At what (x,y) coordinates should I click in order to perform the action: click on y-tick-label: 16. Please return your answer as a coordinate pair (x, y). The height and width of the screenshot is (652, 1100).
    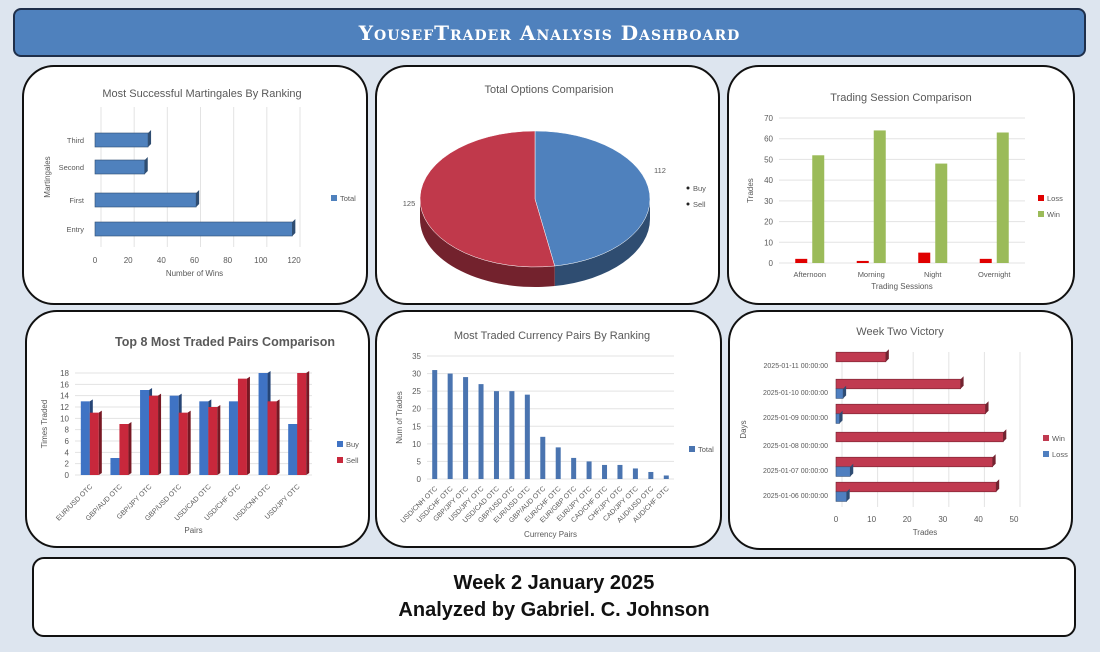
    Looking at the image, I should click on (64, 384).